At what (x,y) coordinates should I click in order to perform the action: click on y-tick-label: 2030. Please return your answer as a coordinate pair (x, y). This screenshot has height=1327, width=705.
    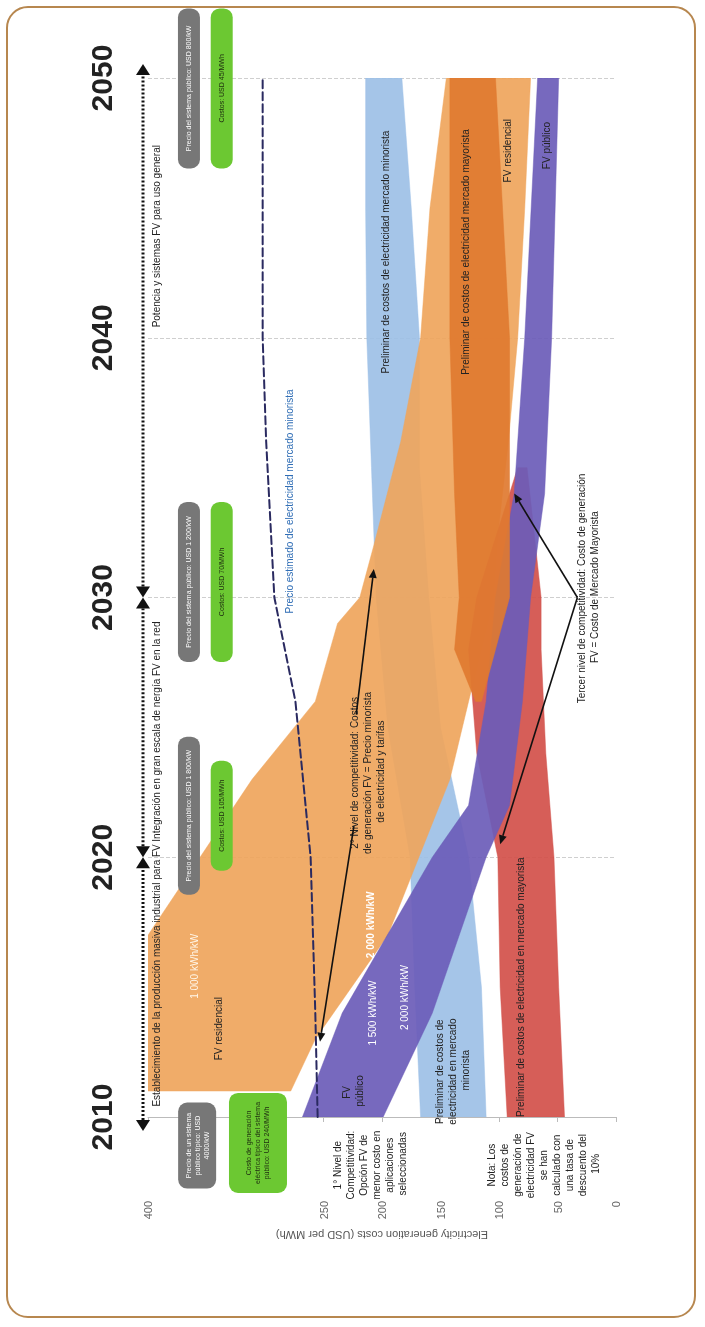
    Looking at the image, I should click on (101, 597).